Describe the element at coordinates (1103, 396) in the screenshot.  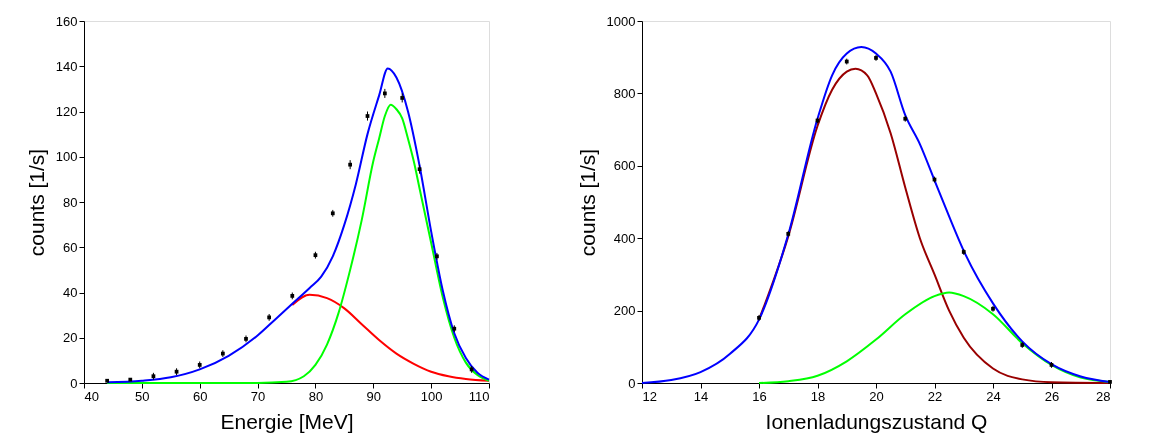
I see `x-tick-label: 28` at that location.